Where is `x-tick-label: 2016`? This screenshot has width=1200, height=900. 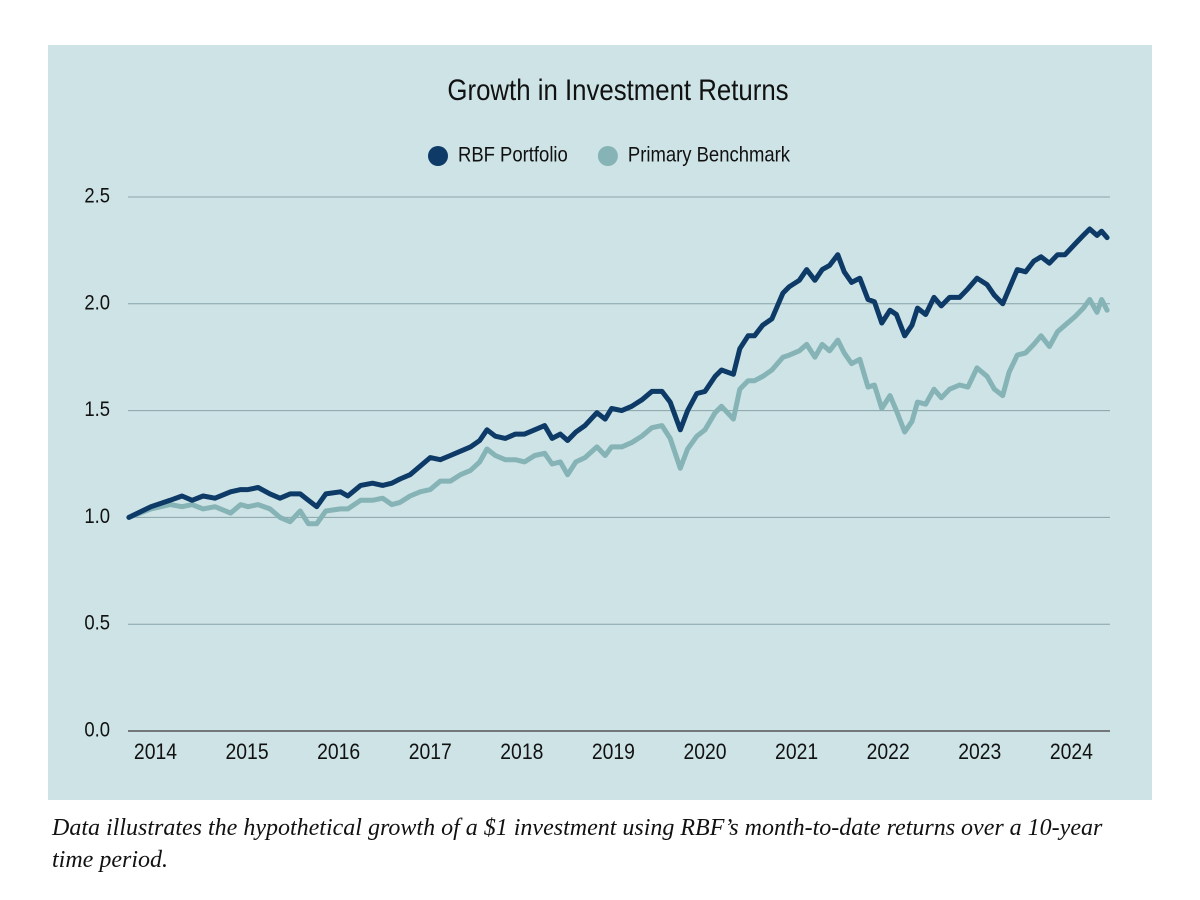 x-tick-label: 2016 is located at coordinates (338, 752).